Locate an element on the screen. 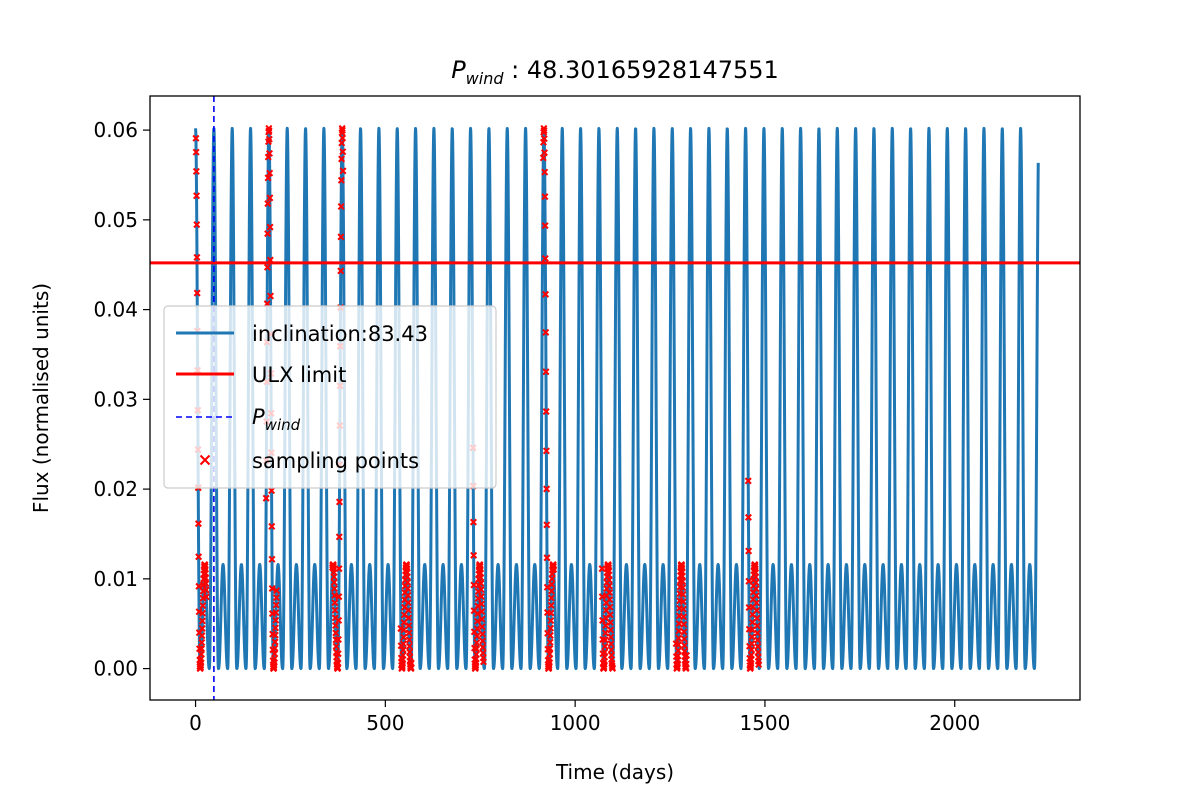 This screenshot has width=1200, height=800. legend-label-p-wind: Pwind is located at coordinates (276, 419).